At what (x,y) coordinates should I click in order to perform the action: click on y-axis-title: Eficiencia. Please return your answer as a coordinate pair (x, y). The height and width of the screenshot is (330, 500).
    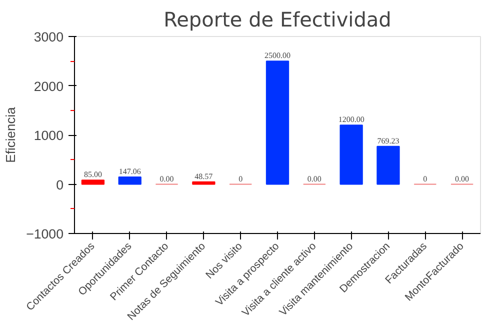
    Looking at the image, I should click on (10, 134).